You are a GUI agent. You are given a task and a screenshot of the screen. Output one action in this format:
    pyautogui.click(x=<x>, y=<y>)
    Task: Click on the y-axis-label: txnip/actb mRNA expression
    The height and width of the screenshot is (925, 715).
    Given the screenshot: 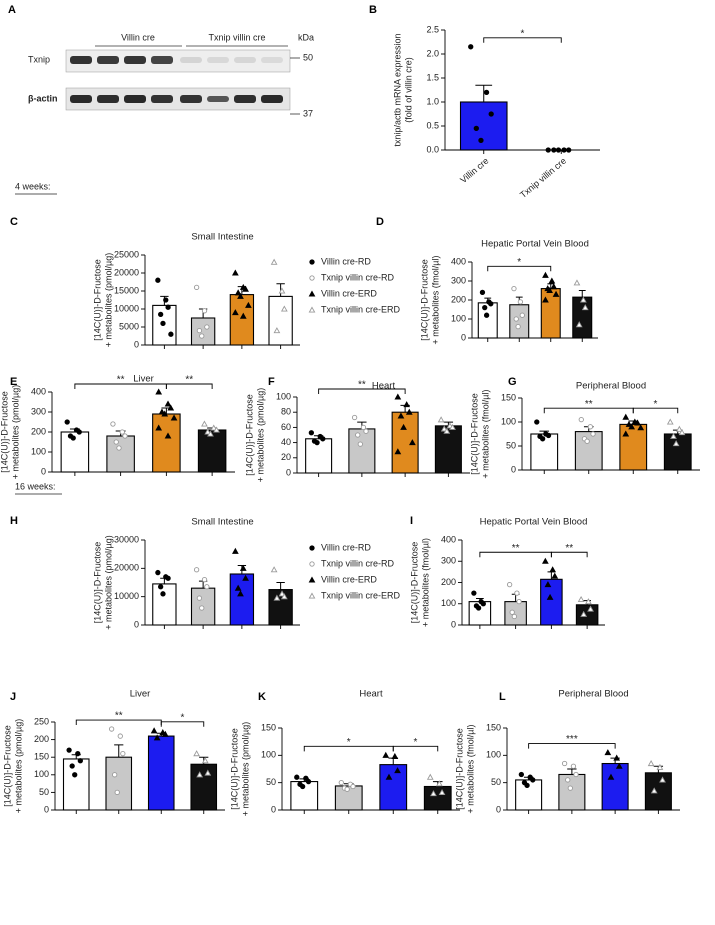 What is the action you would take?
    pyautogui.click(x=397, y=89)
    